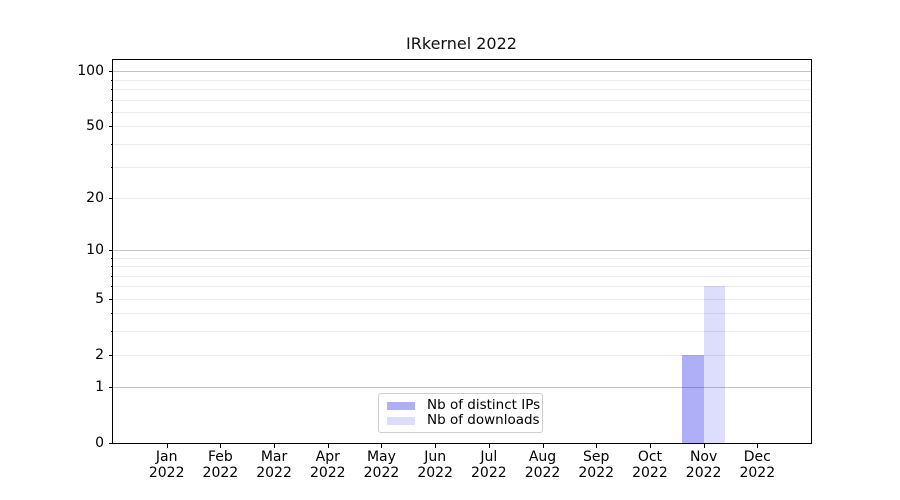  I want to click on x-tick-month: Aug, so click(542, 457).